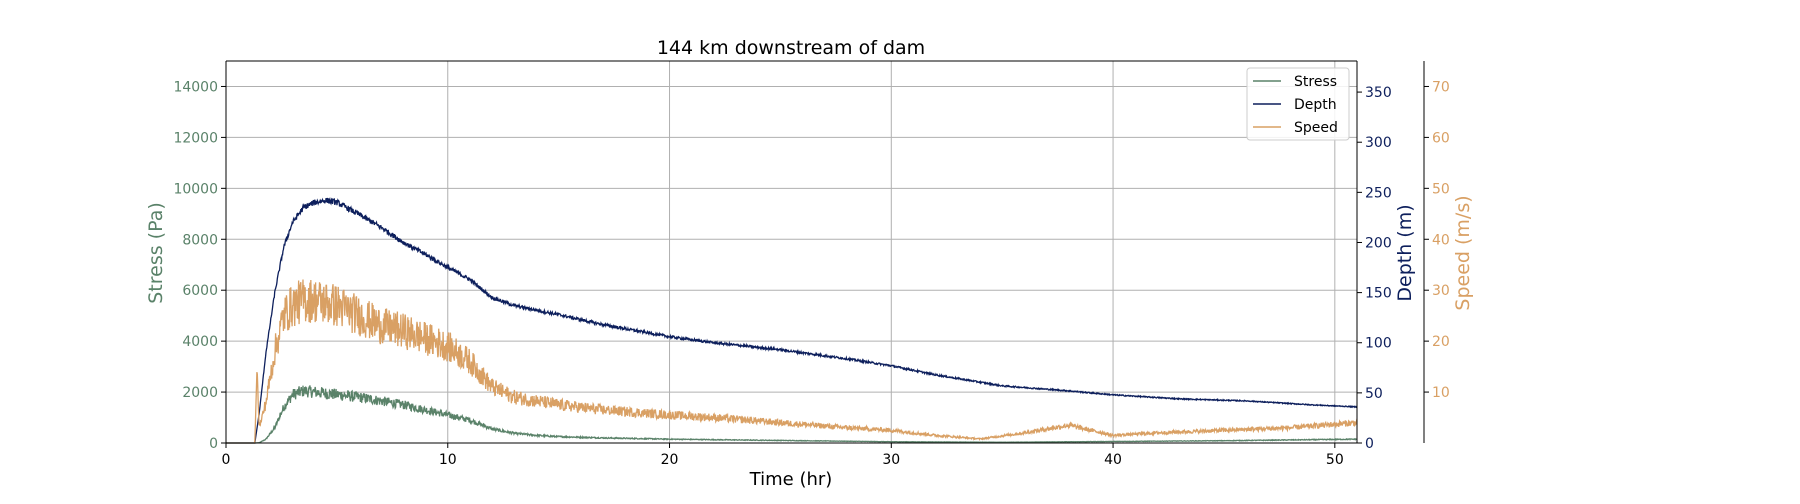 Image resolution: width=1800 pixels, height=504 pixels. What do you see at coordinates (1378, 93) in the screenshot?
I see `depth-tick-label: 350` at bounding box center [1378, 93].